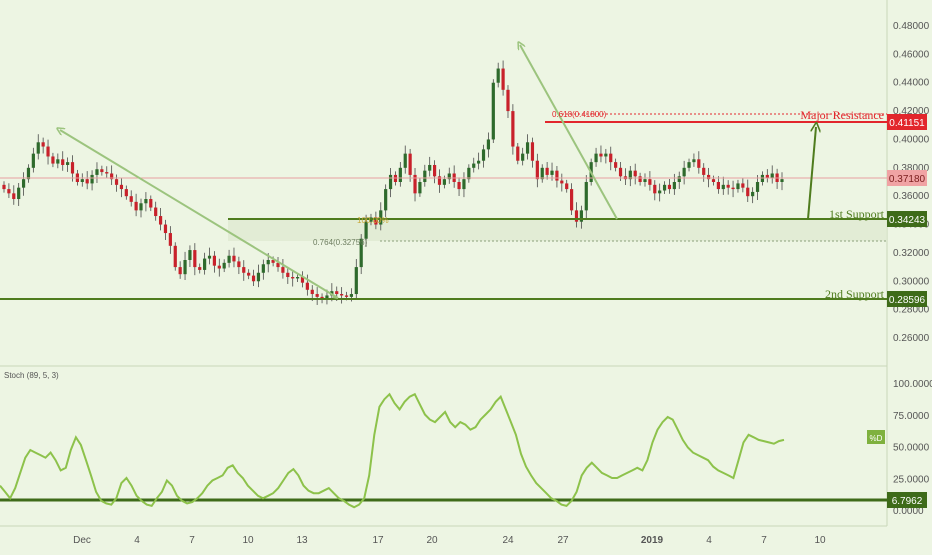  Describe the element at coordinates (857, 214) in the screenshot. I see `first-support-label: 1st Support` at that location.